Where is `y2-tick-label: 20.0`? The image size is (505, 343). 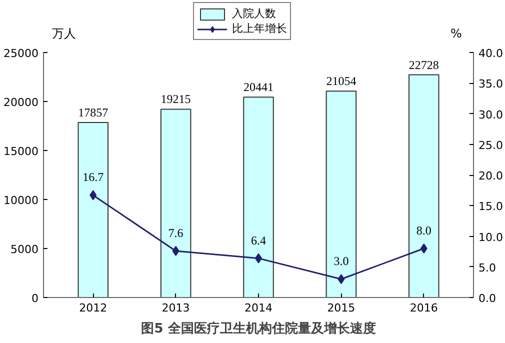 y2-tick-label: 20.0 is located at coordinates (490, 176).